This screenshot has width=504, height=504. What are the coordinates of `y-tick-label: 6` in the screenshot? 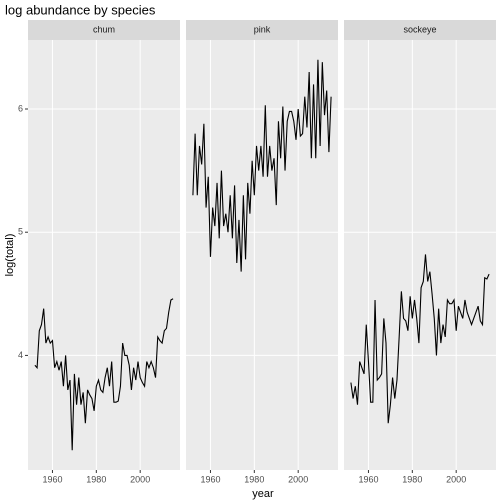 It's located at (20, 108).